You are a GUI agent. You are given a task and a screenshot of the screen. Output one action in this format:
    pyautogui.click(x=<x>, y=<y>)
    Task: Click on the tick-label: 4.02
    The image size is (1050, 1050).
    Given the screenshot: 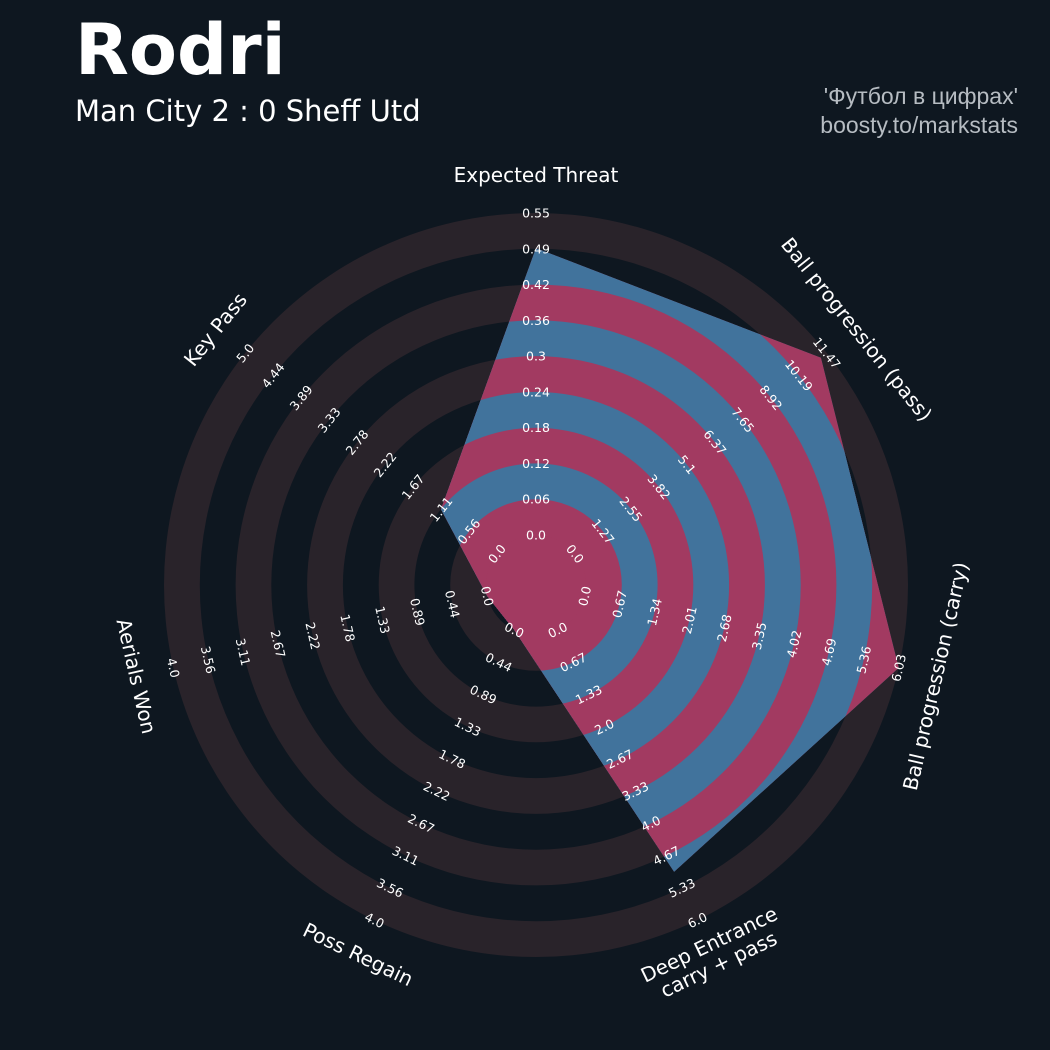 What is the action you would take?
    pyautogui.click(x=794, y=644)
    